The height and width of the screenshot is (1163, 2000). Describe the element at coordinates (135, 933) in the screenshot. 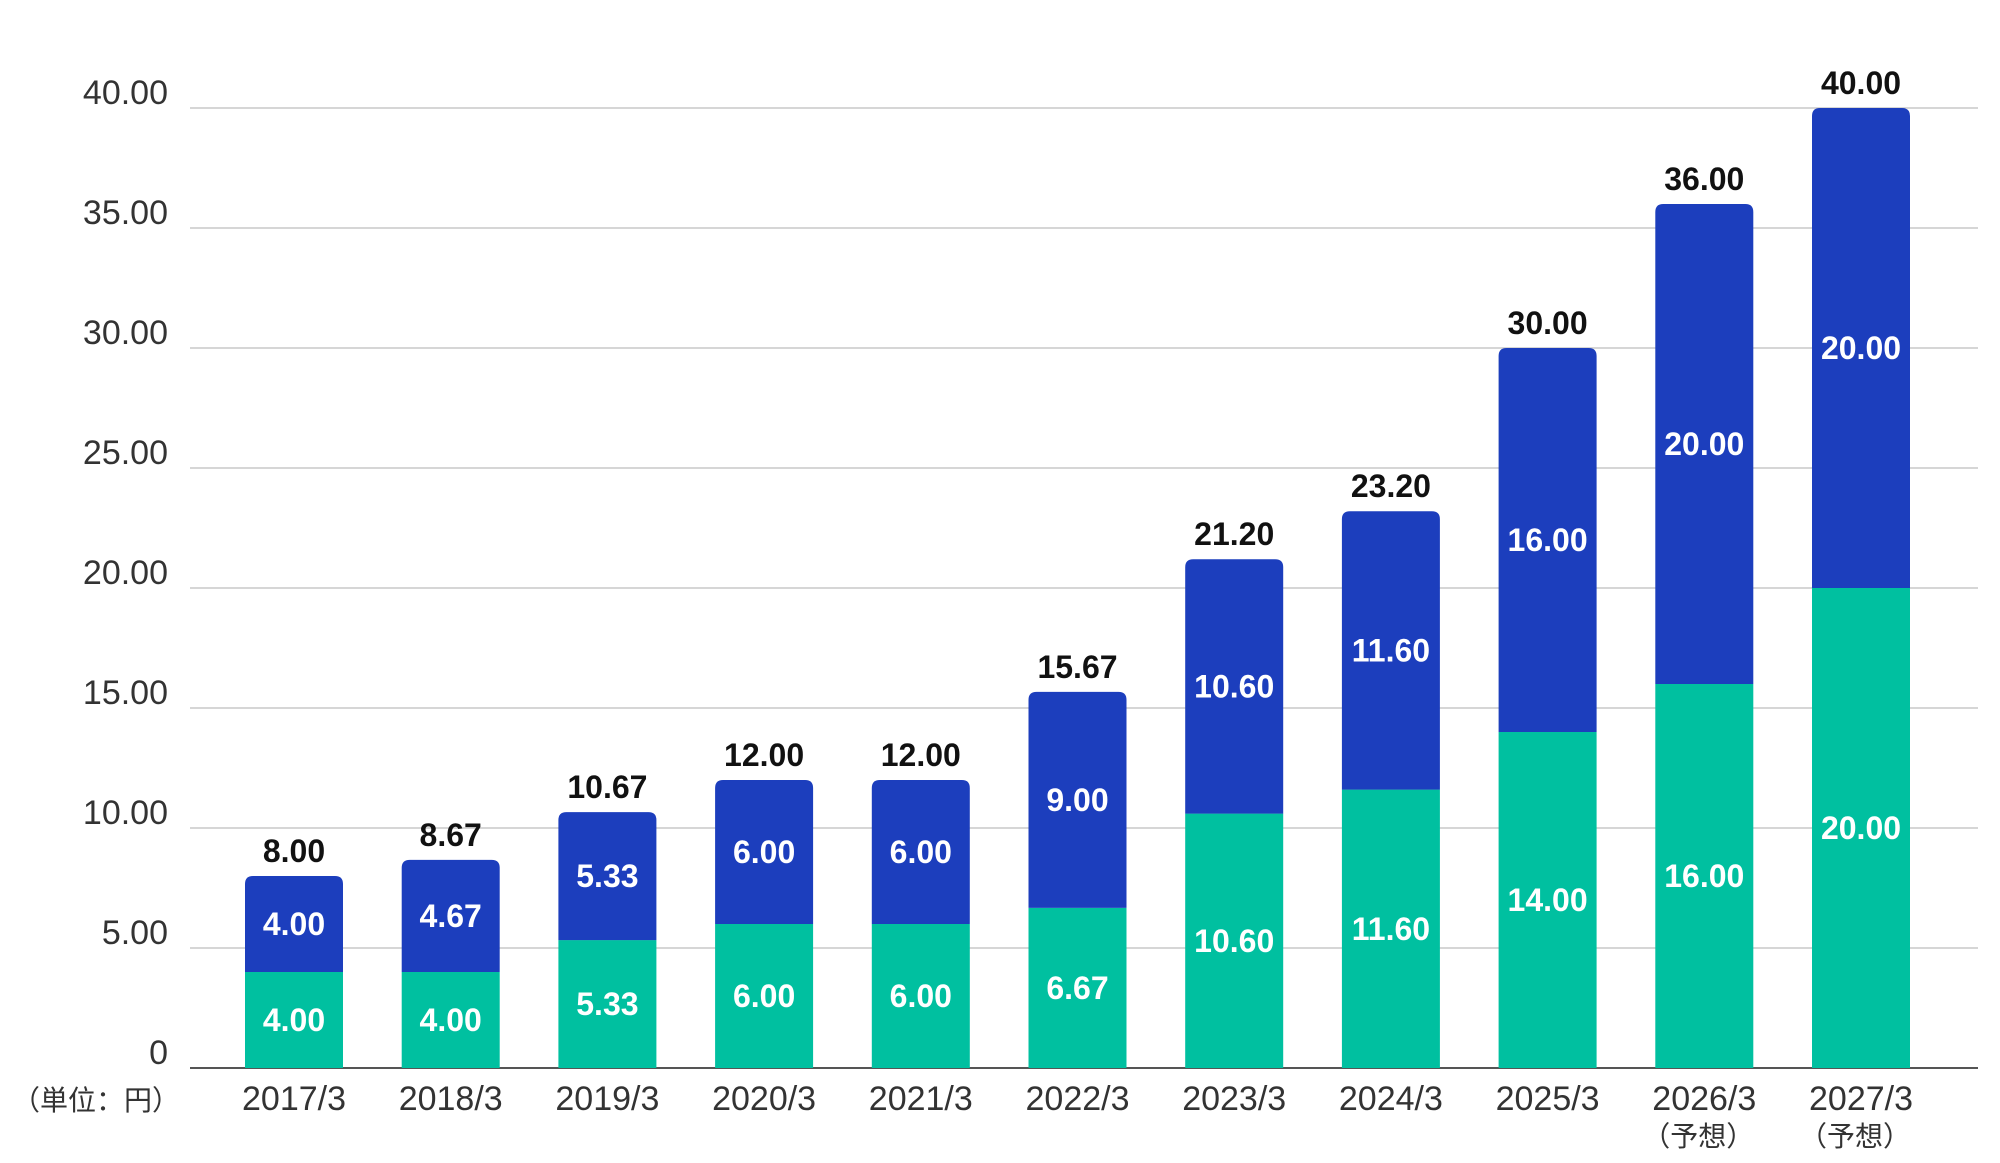

I see `y-tick-label: 5.00` at that location.